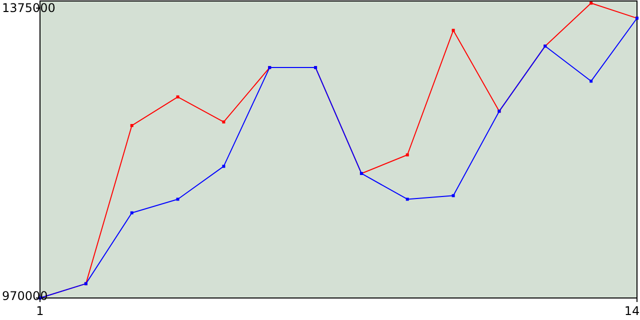 This screenshot has height=320, width=640. I want to click on x-tick-label: 1, so click(40, 311).